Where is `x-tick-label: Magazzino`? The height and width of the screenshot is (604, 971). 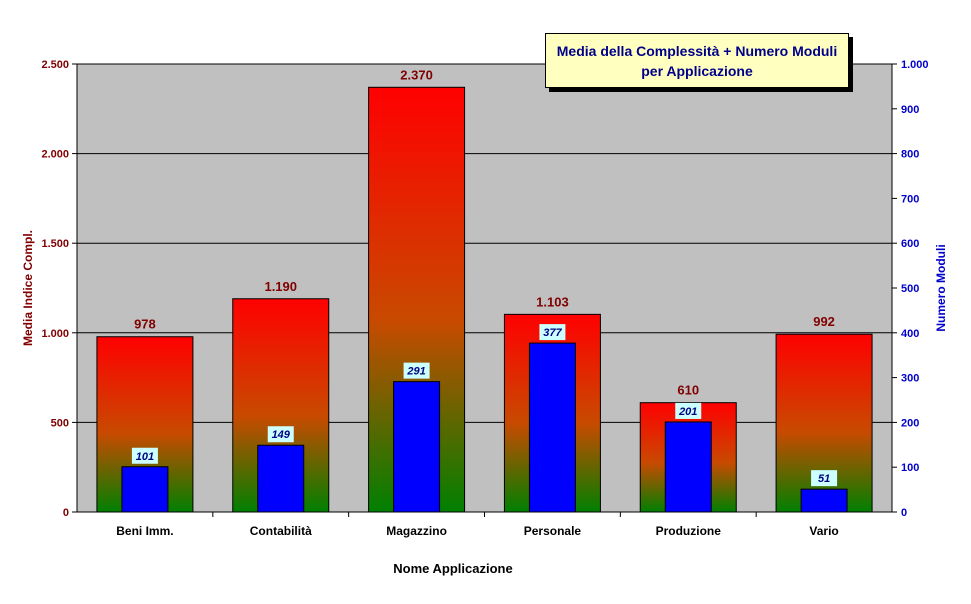
x-tick-label: Magazzino is located at coordinates (416, 531).